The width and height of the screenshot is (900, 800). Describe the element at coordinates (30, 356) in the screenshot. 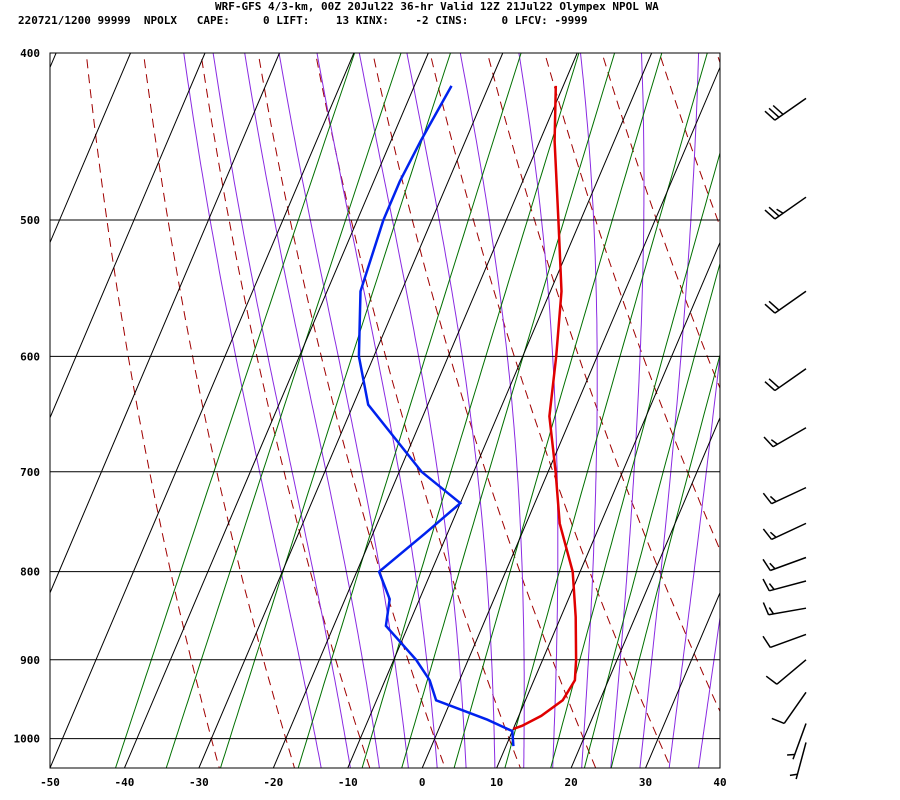

I see `pressure-tick-label: 600` at that location.